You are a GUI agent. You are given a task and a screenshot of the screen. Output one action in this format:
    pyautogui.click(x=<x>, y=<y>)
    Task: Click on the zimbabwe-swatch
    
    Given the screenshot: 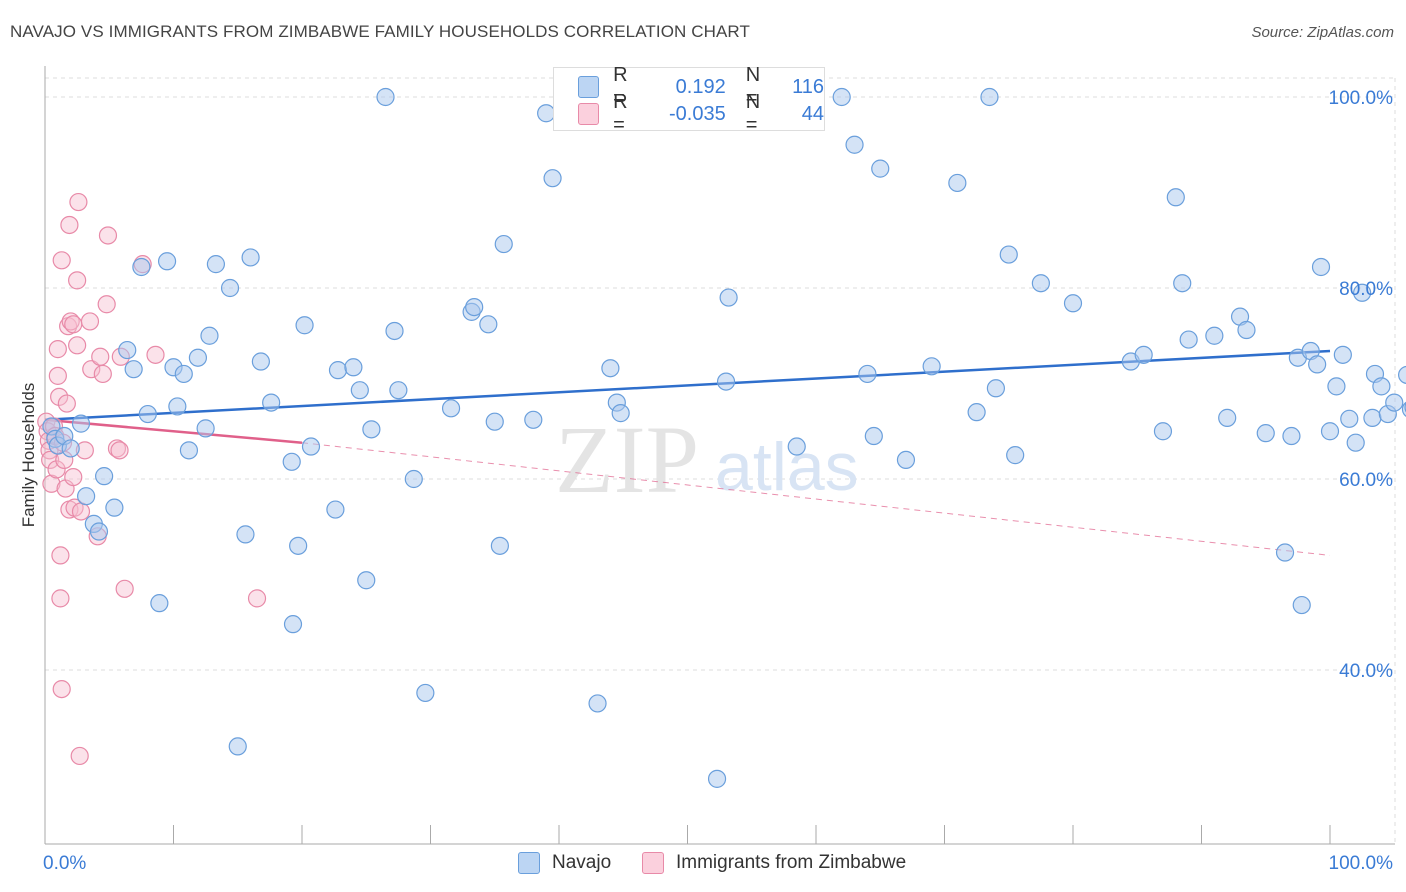 What is the action you would take?
    pyautogui.click(x=589, y=114)
    